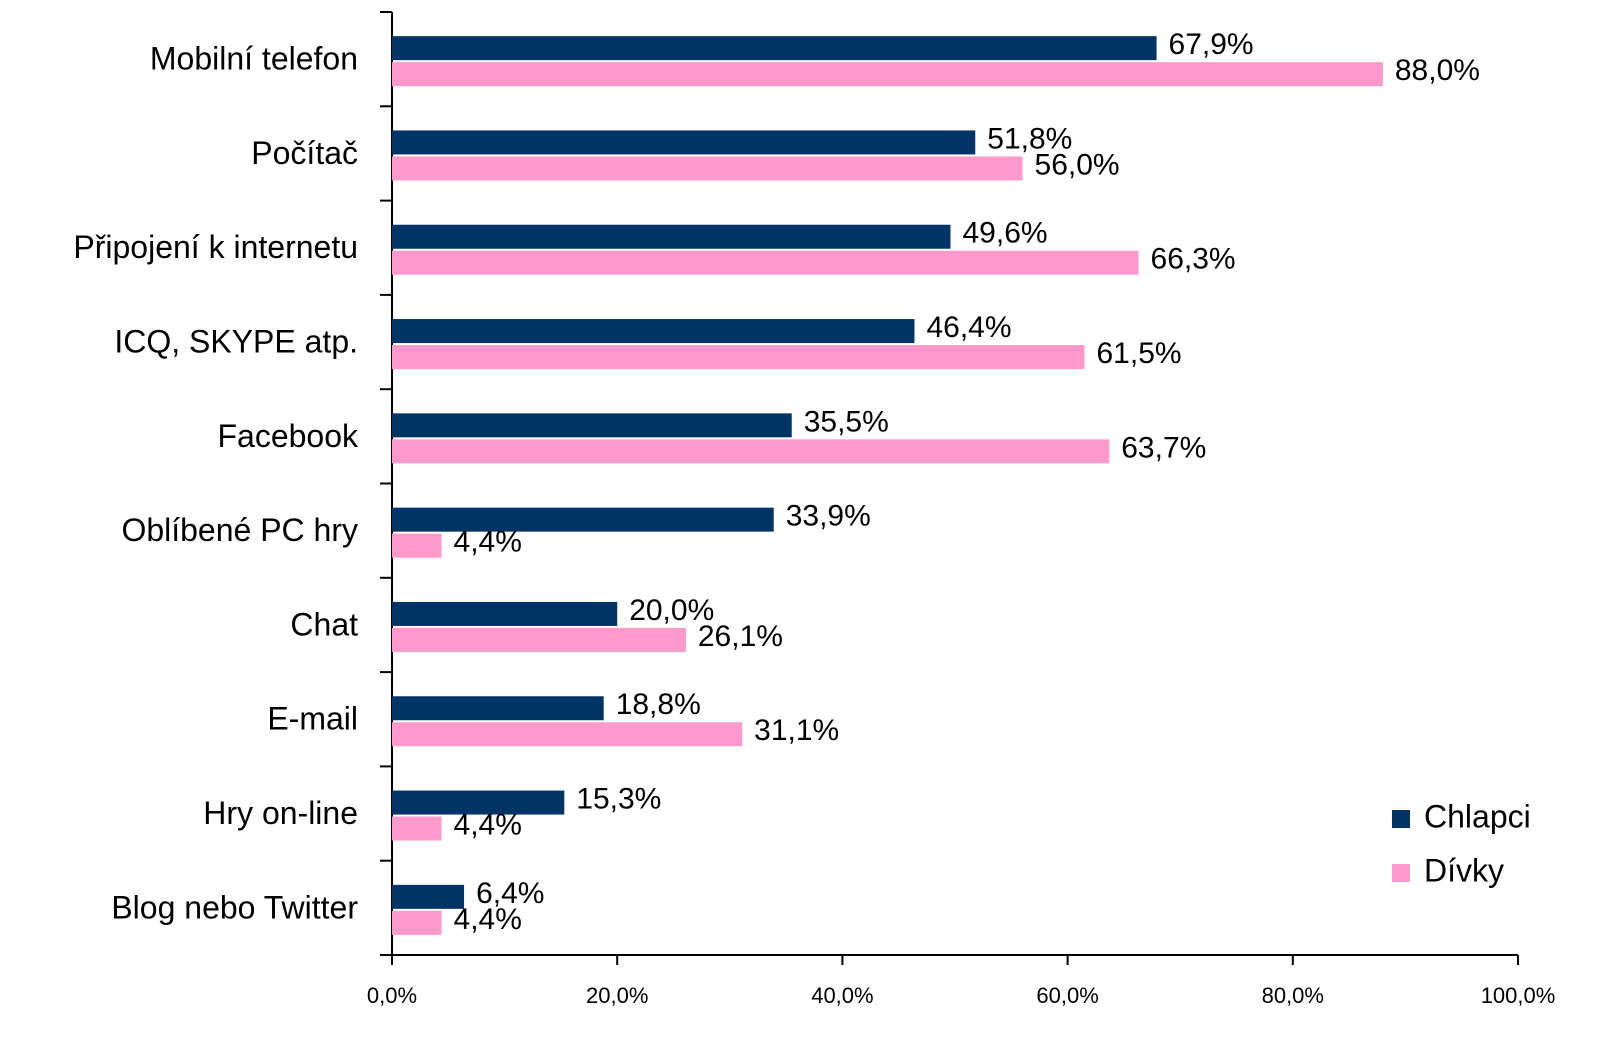 The height and width of the screenshot is (1041, 1616). I want to click on x-tick-label: 0,0%, so click(392, 995).